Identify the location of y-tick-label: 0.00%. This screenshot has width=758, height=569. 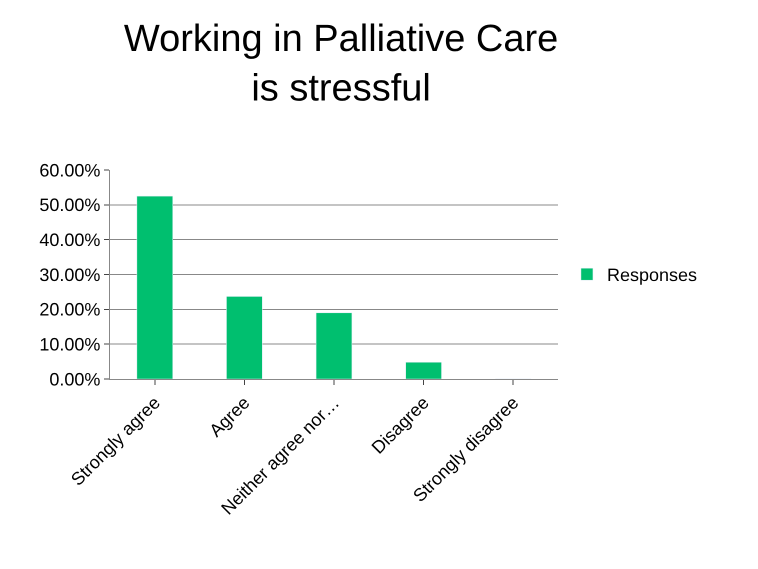
(74, 379).